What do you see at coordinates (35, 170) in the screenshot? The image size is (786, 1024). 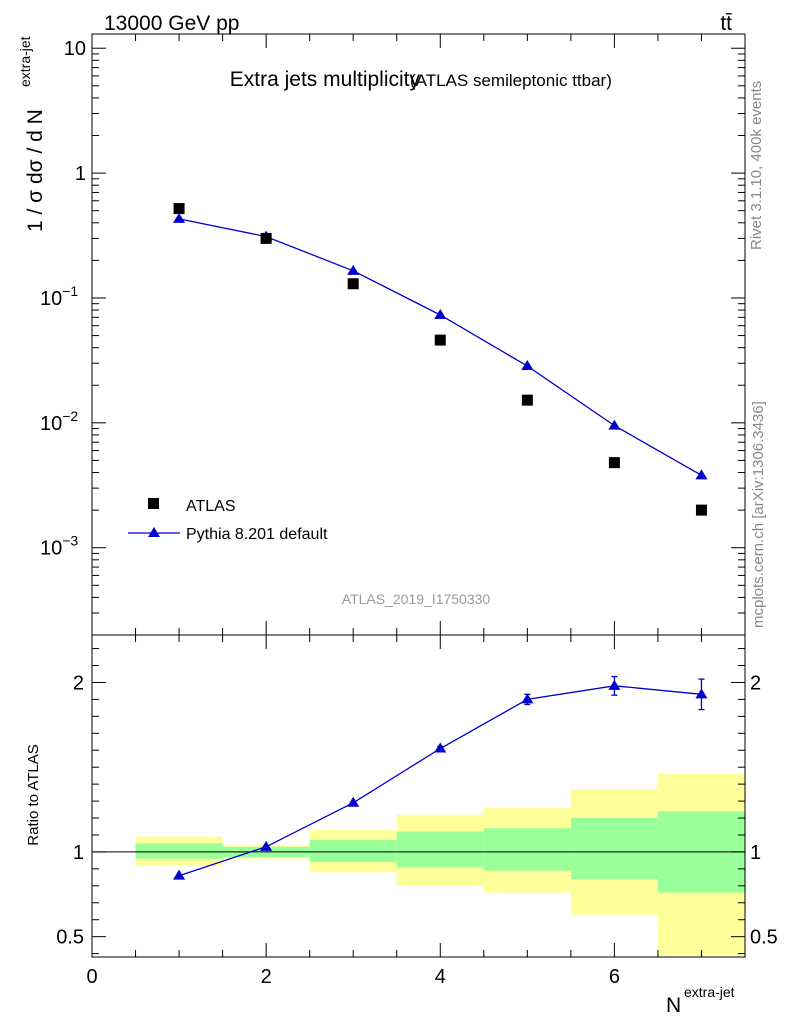 I see `main-y-axis-label-text: 1 / σ dσ / d N` at bounding box center [35, 170].